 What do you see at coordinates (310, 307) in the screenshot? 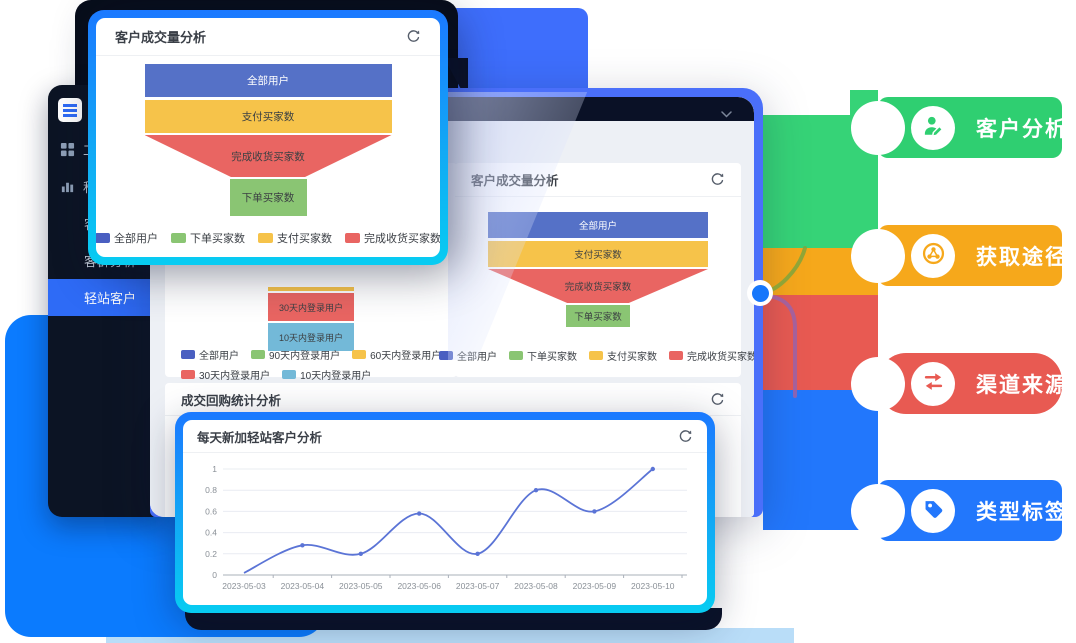
I see `funnel-segment-label: 30天内登录用户` at bounding box center [310, 307].